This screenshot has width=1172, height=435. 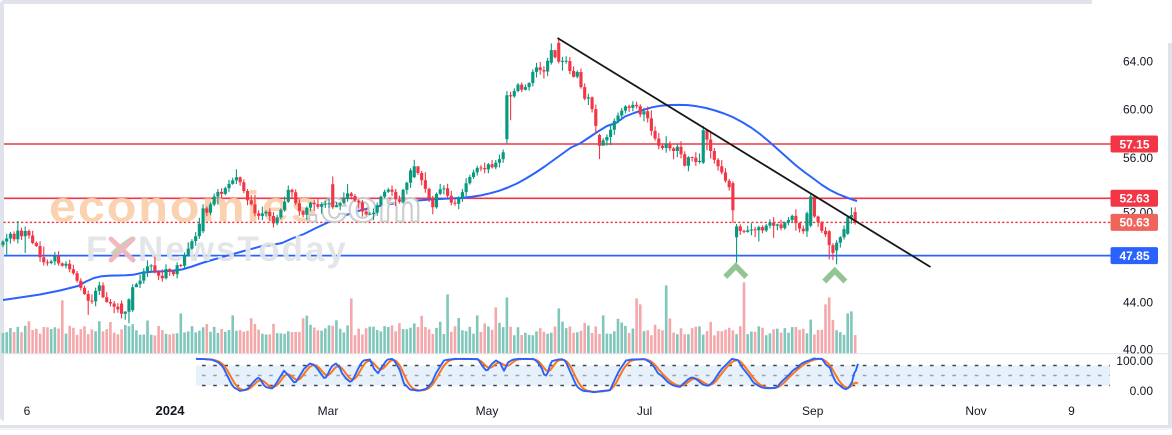 I want to click on svg-text: economies, so click(x=184, y=206).